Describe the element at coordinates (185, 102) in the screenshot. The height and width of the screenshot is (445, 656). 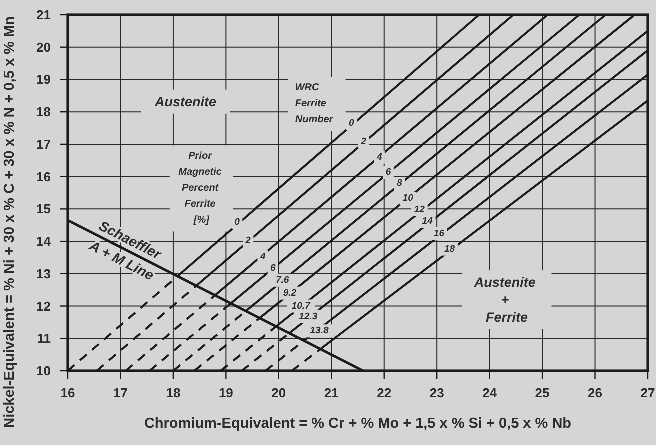
I see `annotation: Austenite` at that location.